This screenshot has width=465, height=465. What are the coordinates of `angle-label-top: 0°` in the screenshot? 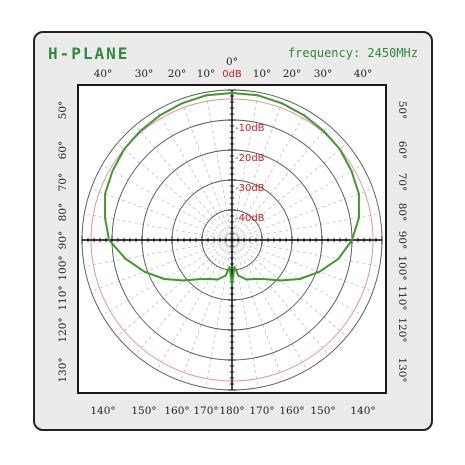 It's located at (232, 62).